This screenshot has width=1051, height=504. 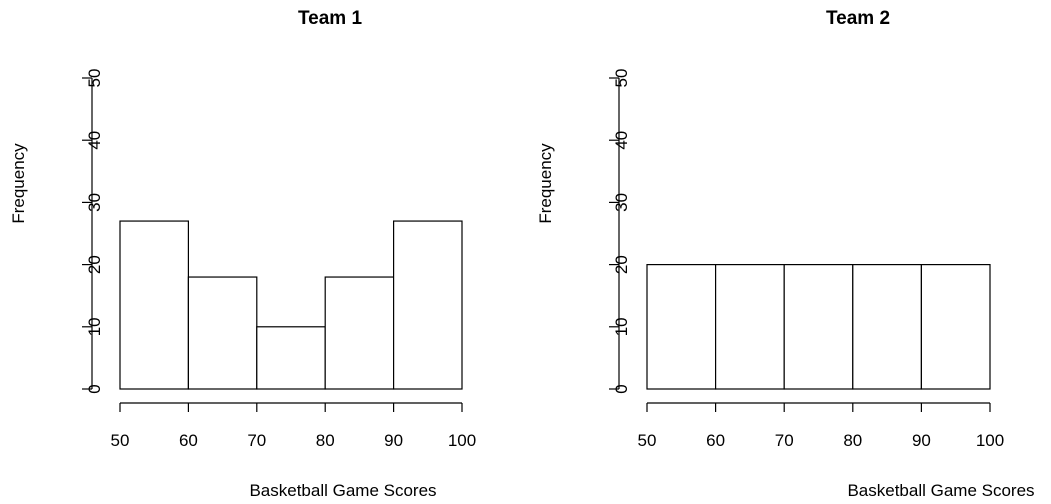 What do you see at coordinates (858, 18) in the screenshot?
I see `chart-title: Team 2` at bounding box center [858, 18].